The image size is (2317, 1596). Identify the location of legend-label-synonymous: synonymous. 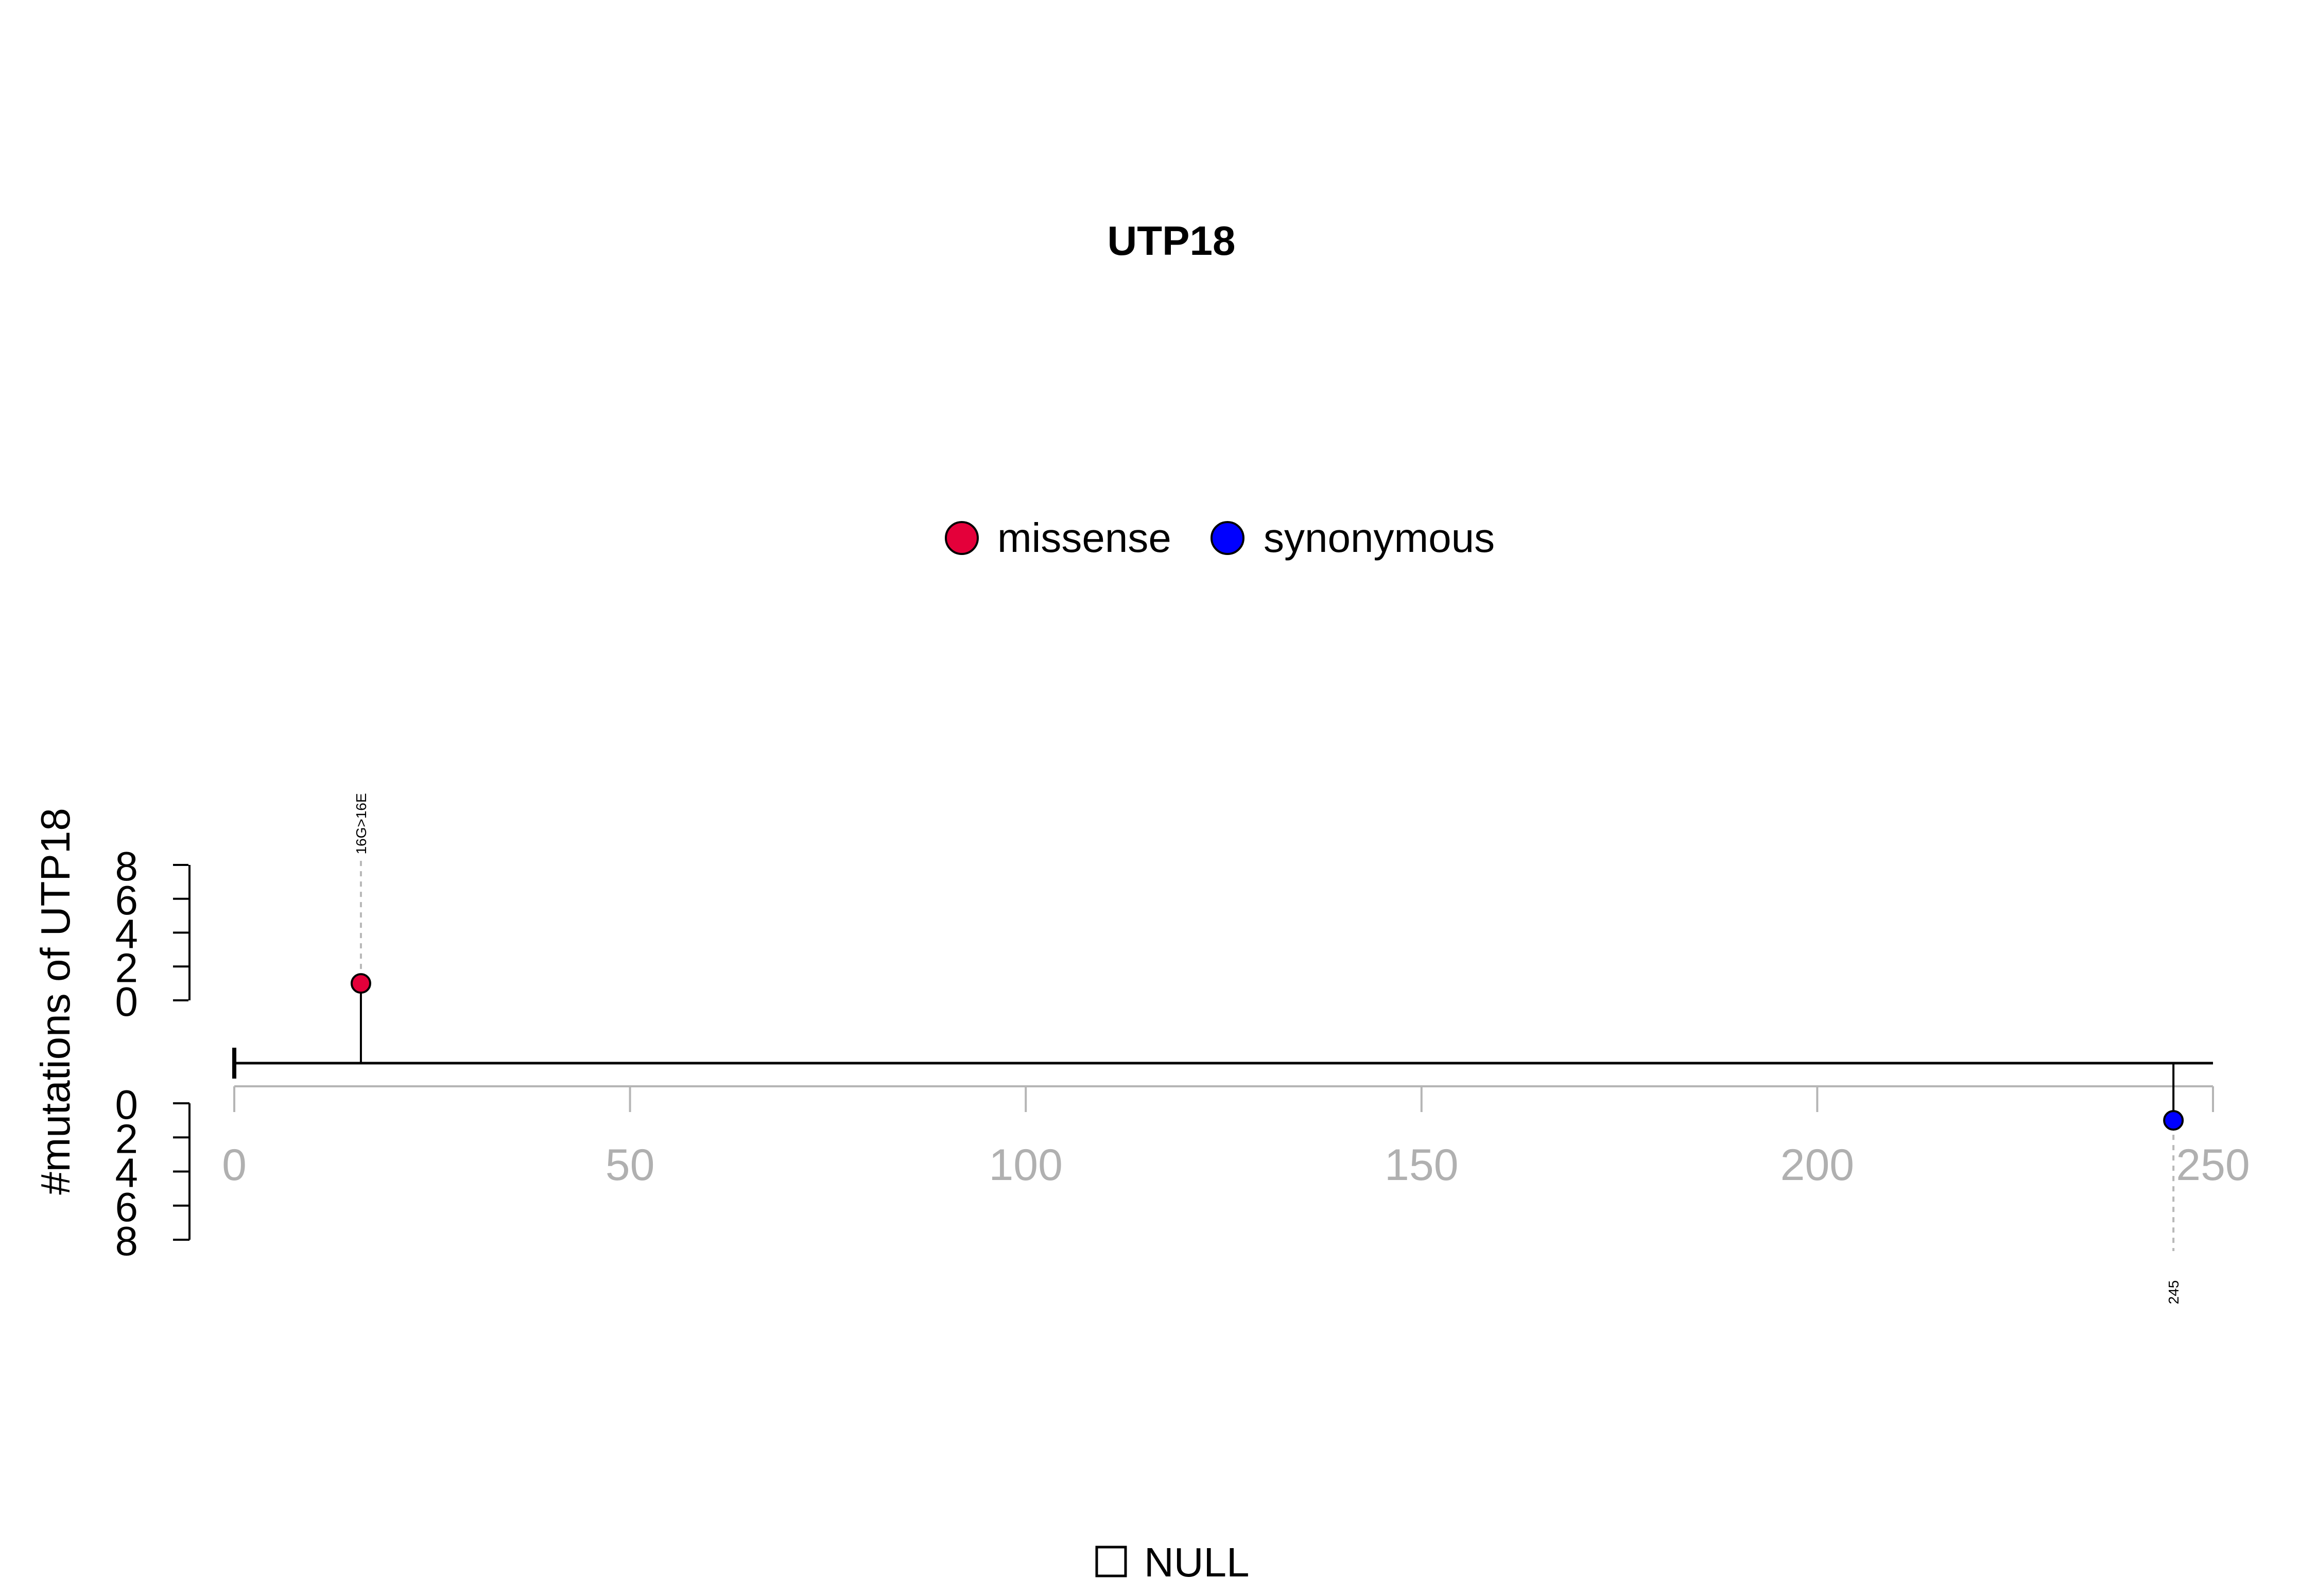
(1379, 538).